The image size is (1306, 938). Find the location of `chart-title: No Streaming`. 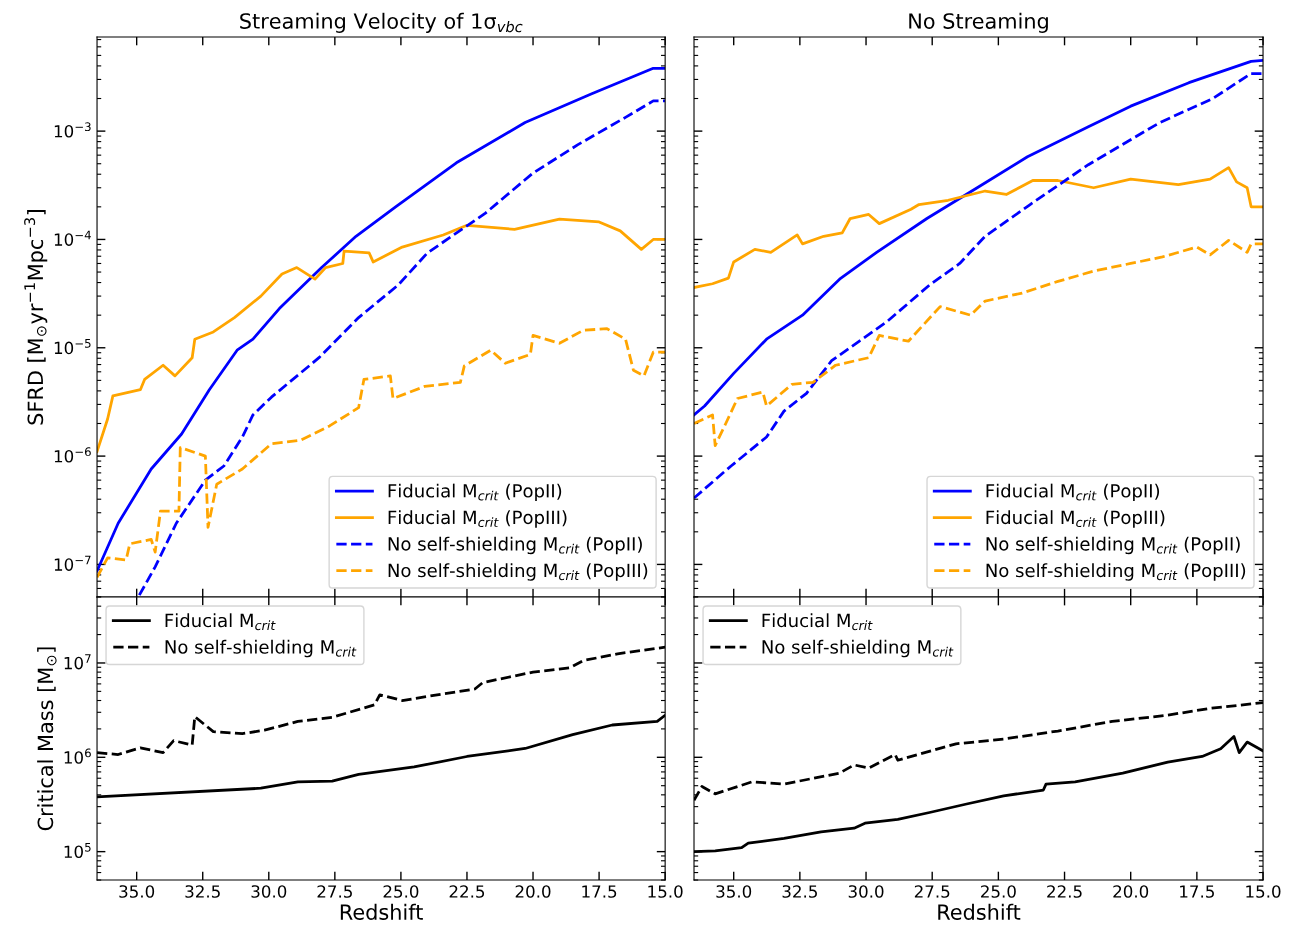

chart-title: No Streaming is located at coordinates (978, 22).